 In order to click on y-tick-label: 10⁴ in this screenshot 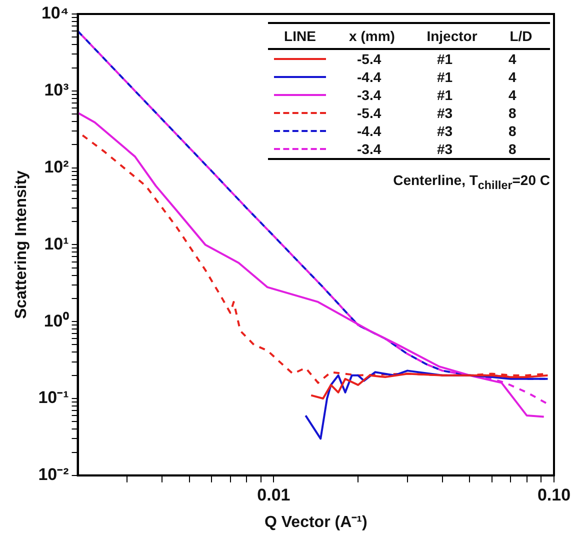, I will do `click(55, 13)`.